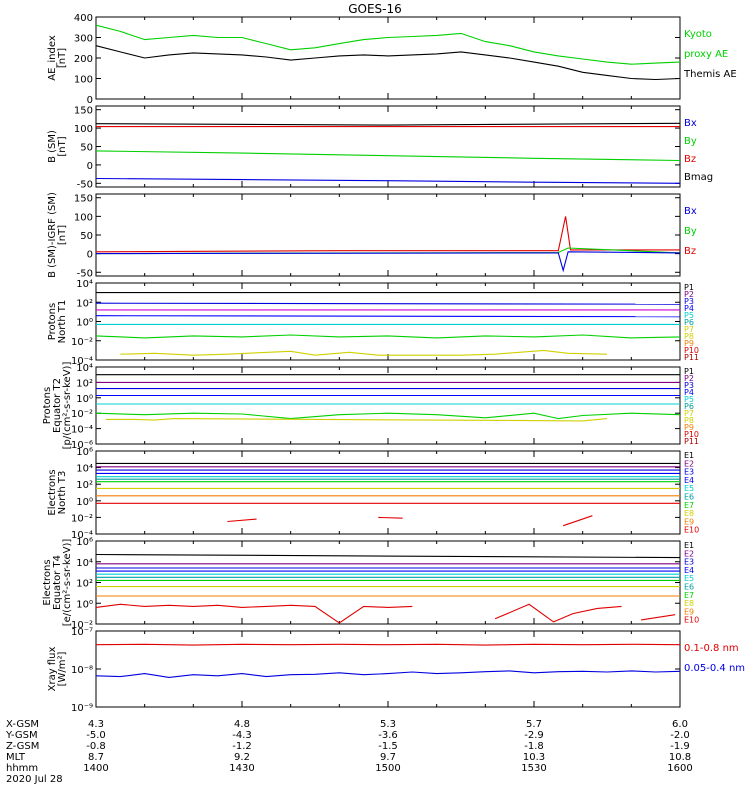 The image size is (750, 800). I want to click on legend-label: By, so click(690, 231).